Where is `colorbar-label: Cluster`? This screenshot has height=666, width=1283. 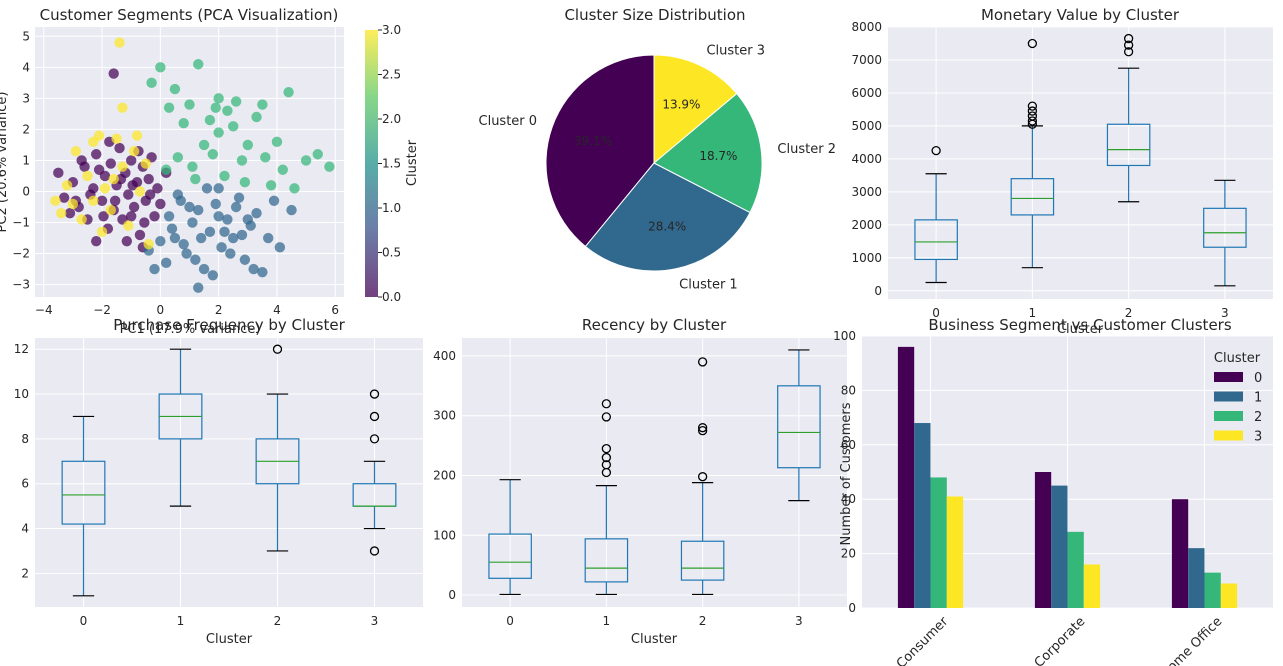 colorbar-label: Cluster is located at coordinates (412, 162).